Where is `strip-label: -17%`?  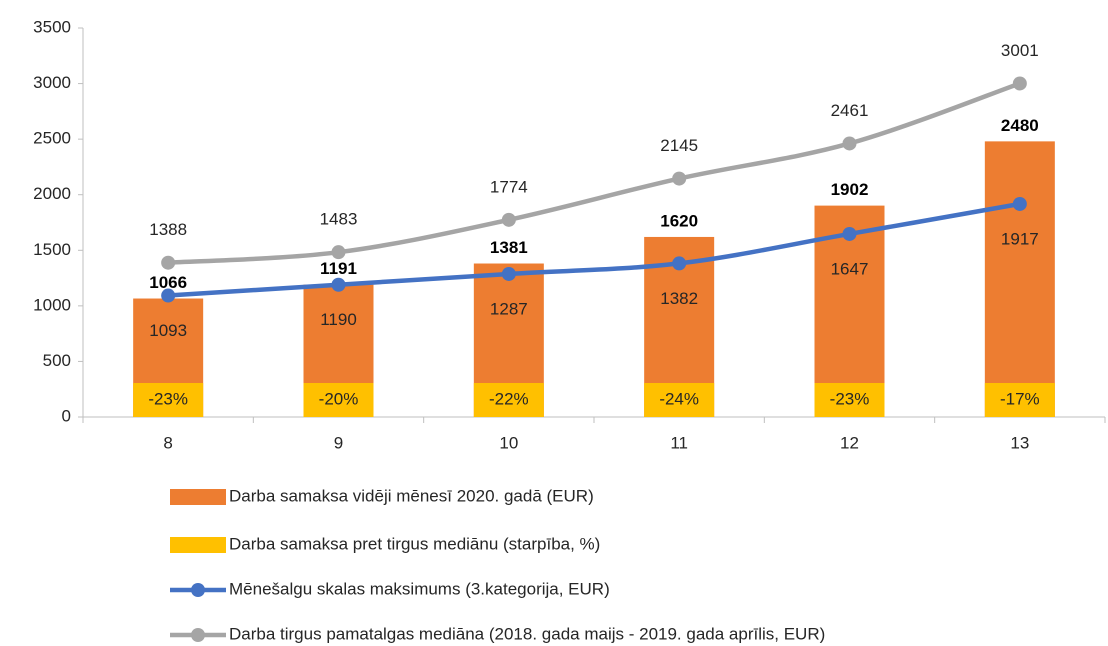 strip-label: -17% is located at coordinates (1020, 398).